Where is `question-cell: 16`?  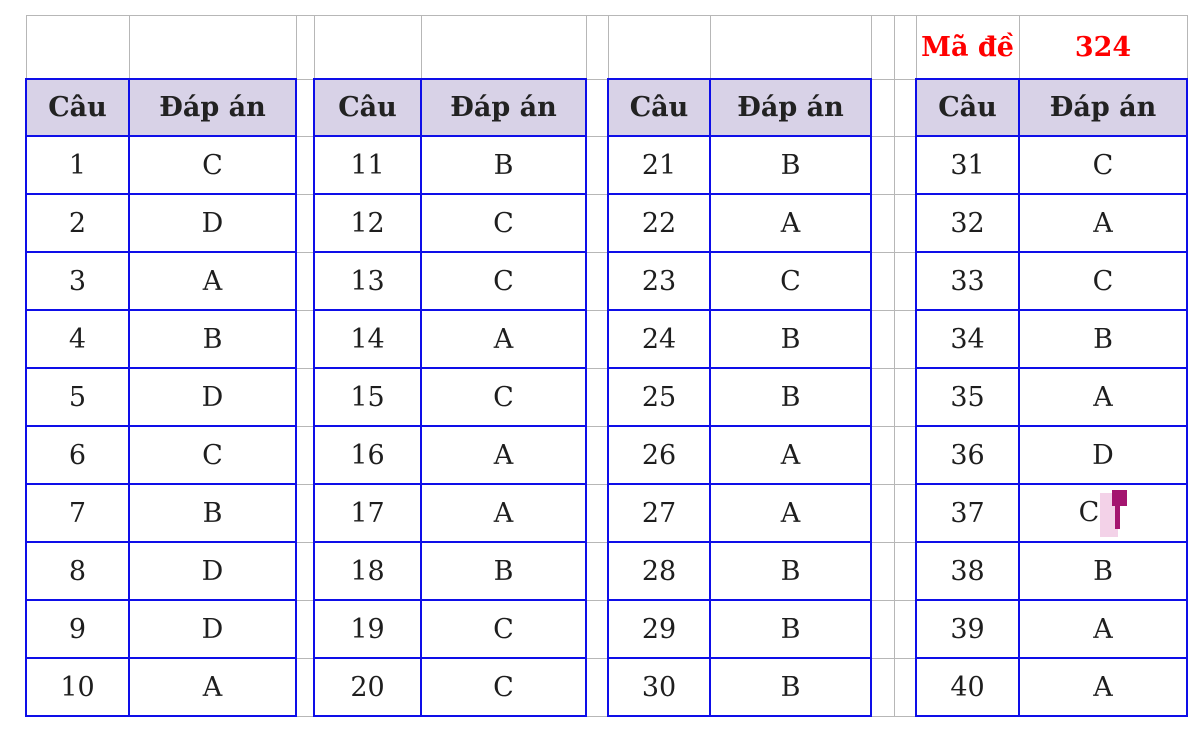
question-cell: 16 is located at coordinates (367, 455).